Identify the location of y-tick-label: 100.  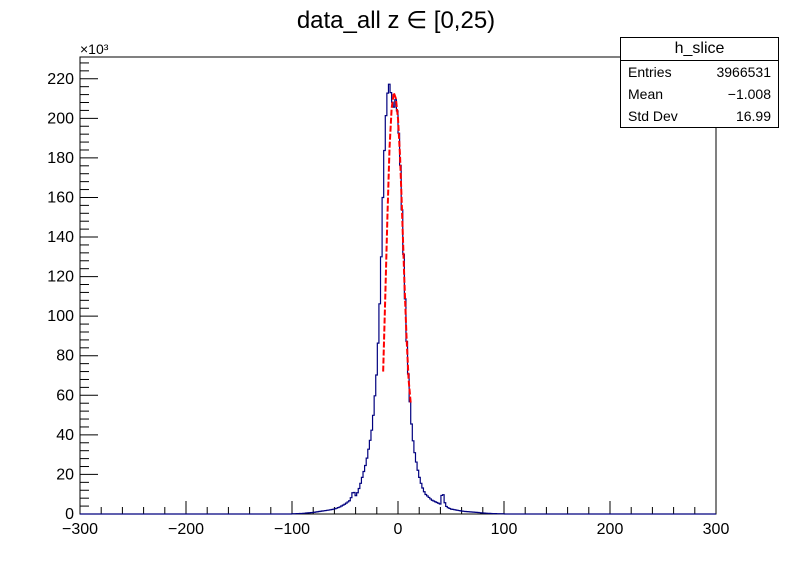
(60, 316).